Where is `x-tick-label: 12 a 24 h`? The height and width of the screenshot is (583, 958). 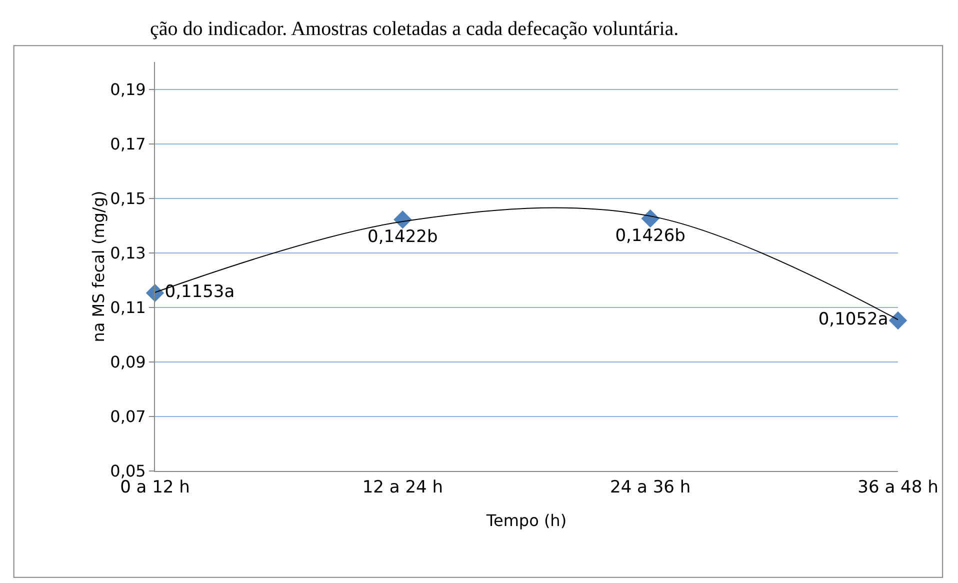 x-tick-label: 12 a 24 h is located at coordinates (403, 487).